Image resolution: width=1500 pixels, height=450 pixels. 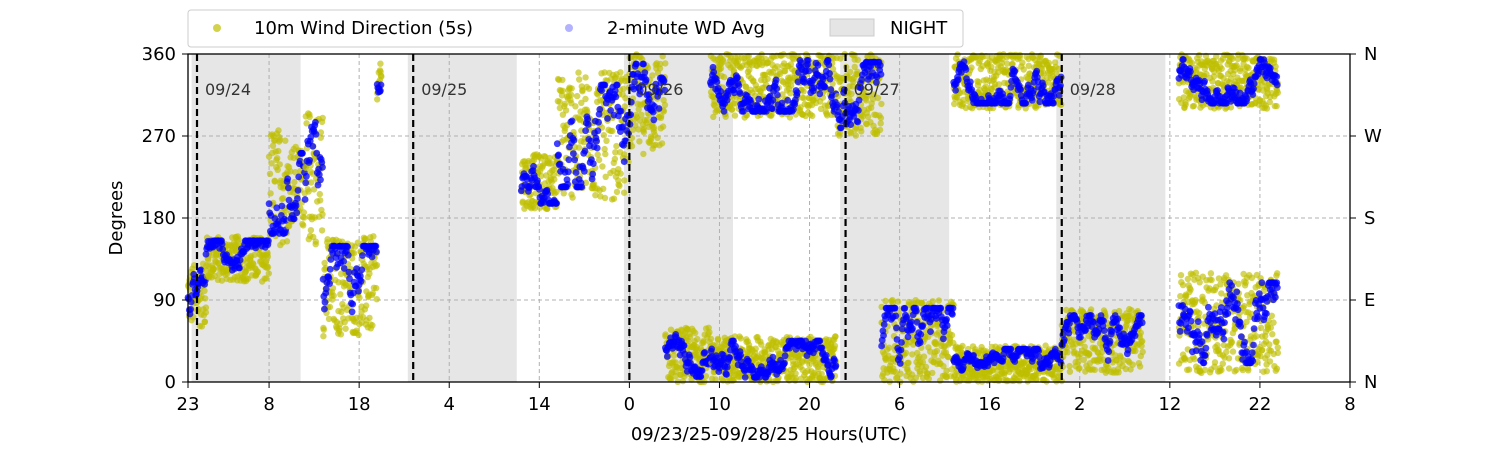 What do you see at coordinates (919, 28) in the screenshot?
I see `legend-label-night: NIGHT` at bounding box center [919, 28].